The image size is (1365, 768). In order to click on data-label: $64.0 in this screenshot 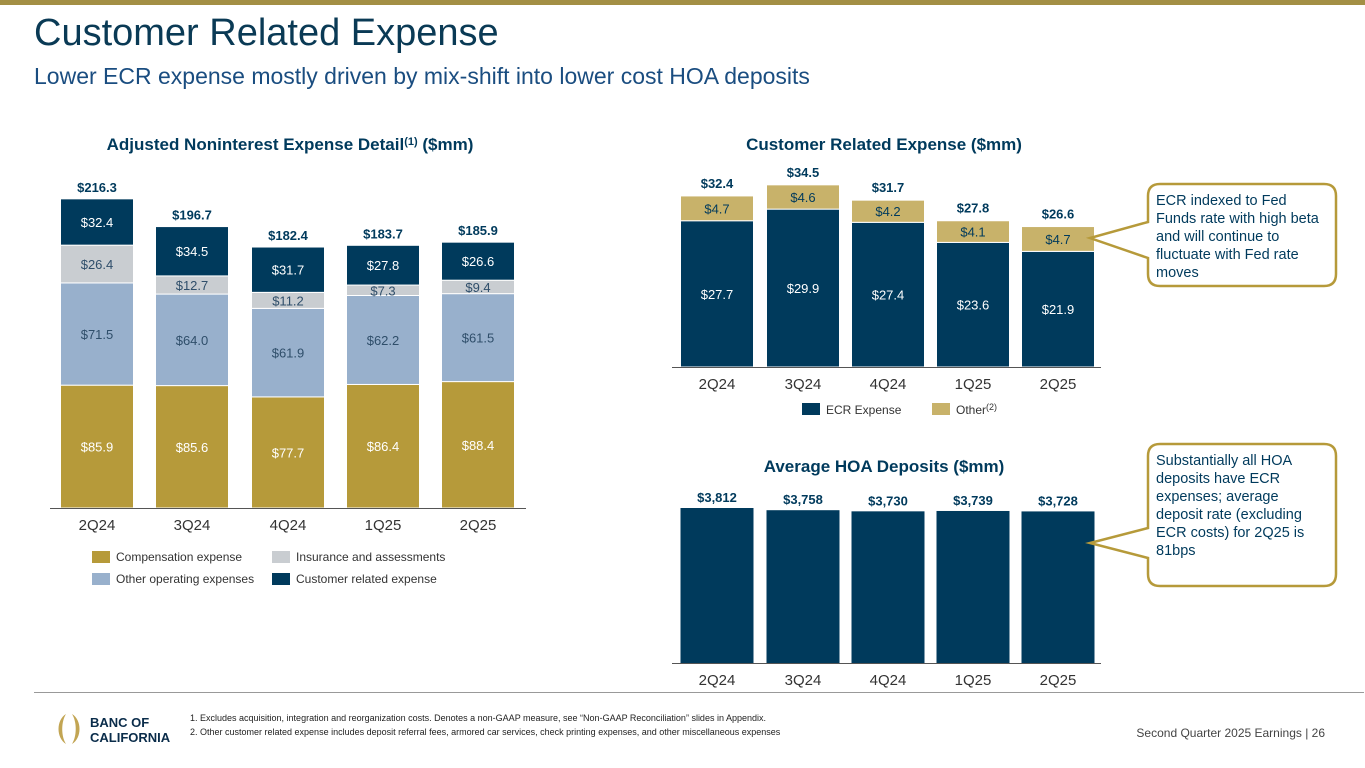, I will do `click(192, 340)`.